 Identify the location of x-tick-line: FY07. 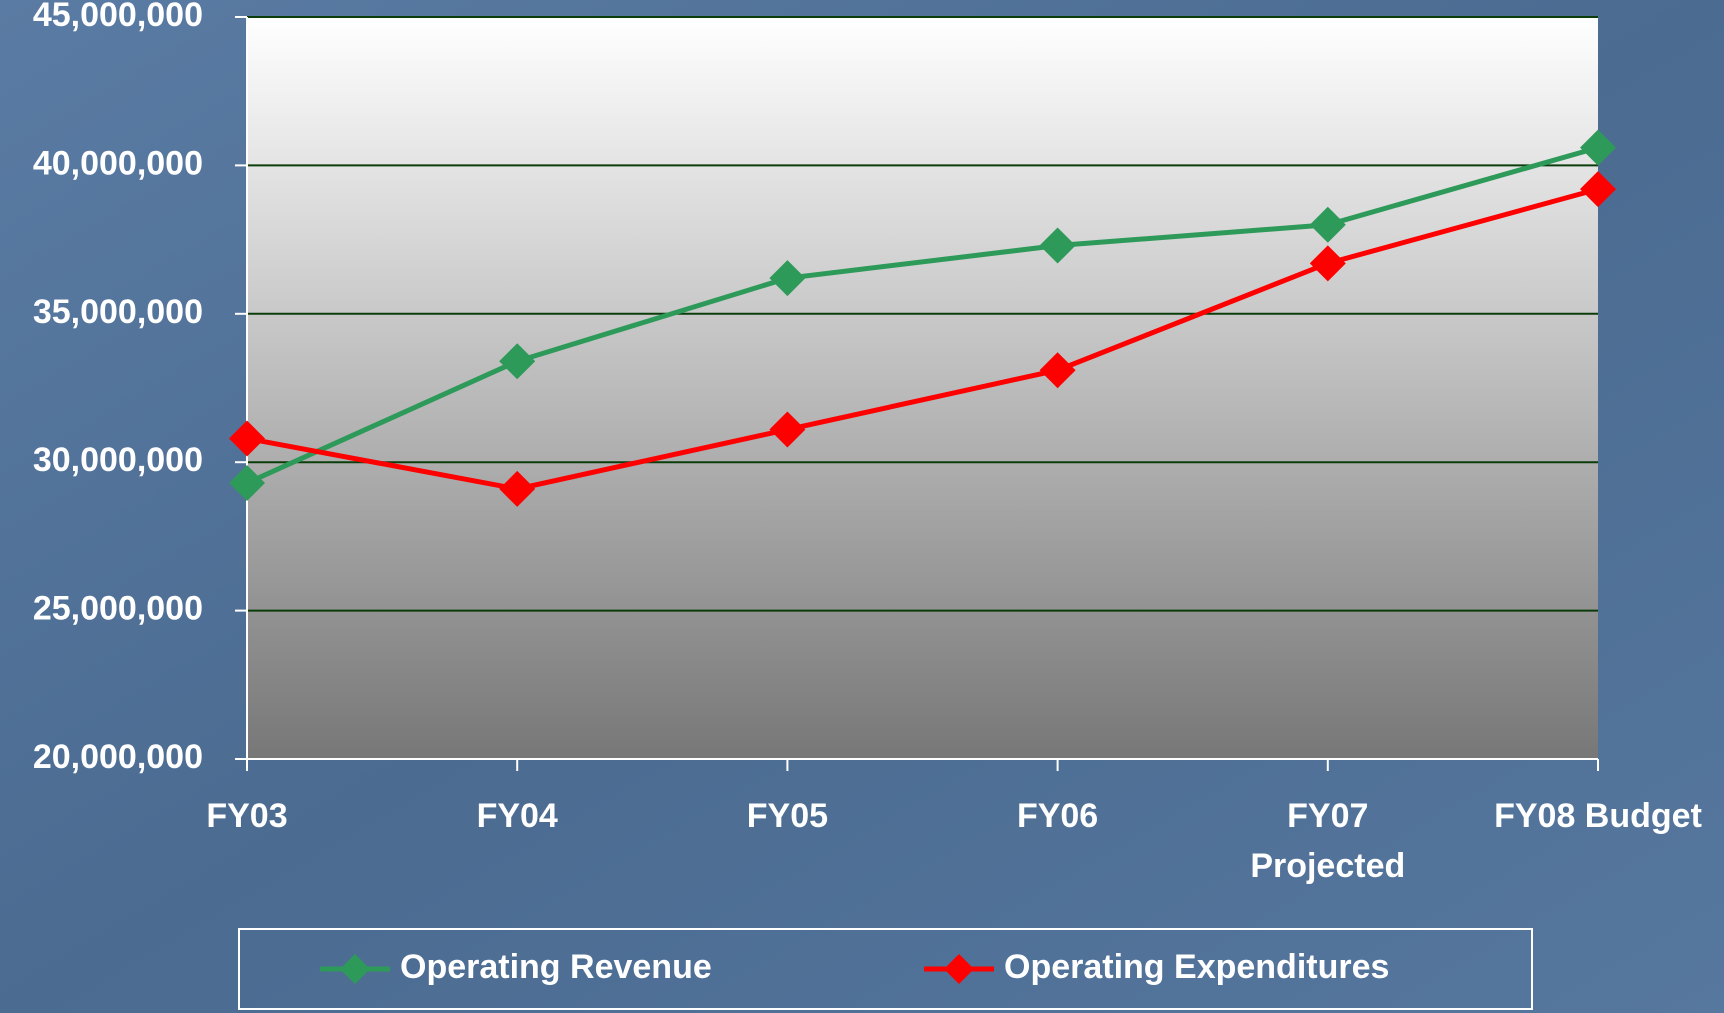
(1327, 816).